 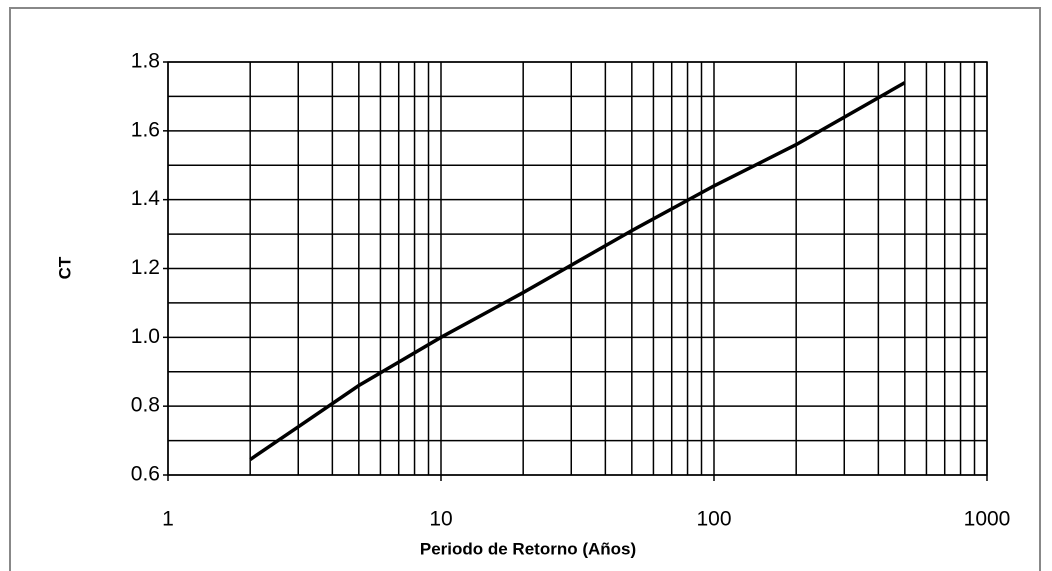 I want to click on x-tick-label: 100, so click(x=713, y=519).